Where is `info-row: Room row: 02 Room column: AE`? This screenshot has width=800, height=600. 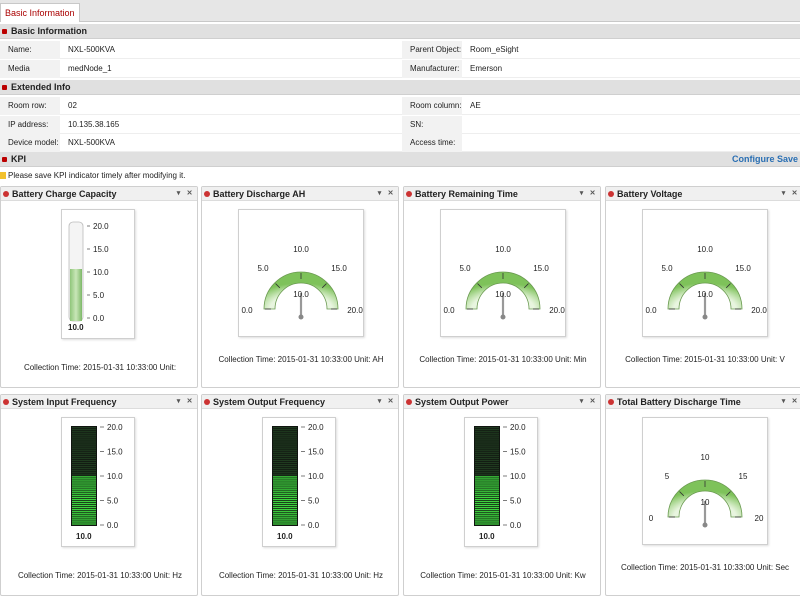 info-row: Room row: 02 Room column: AE is located at coordinates (400, 106).